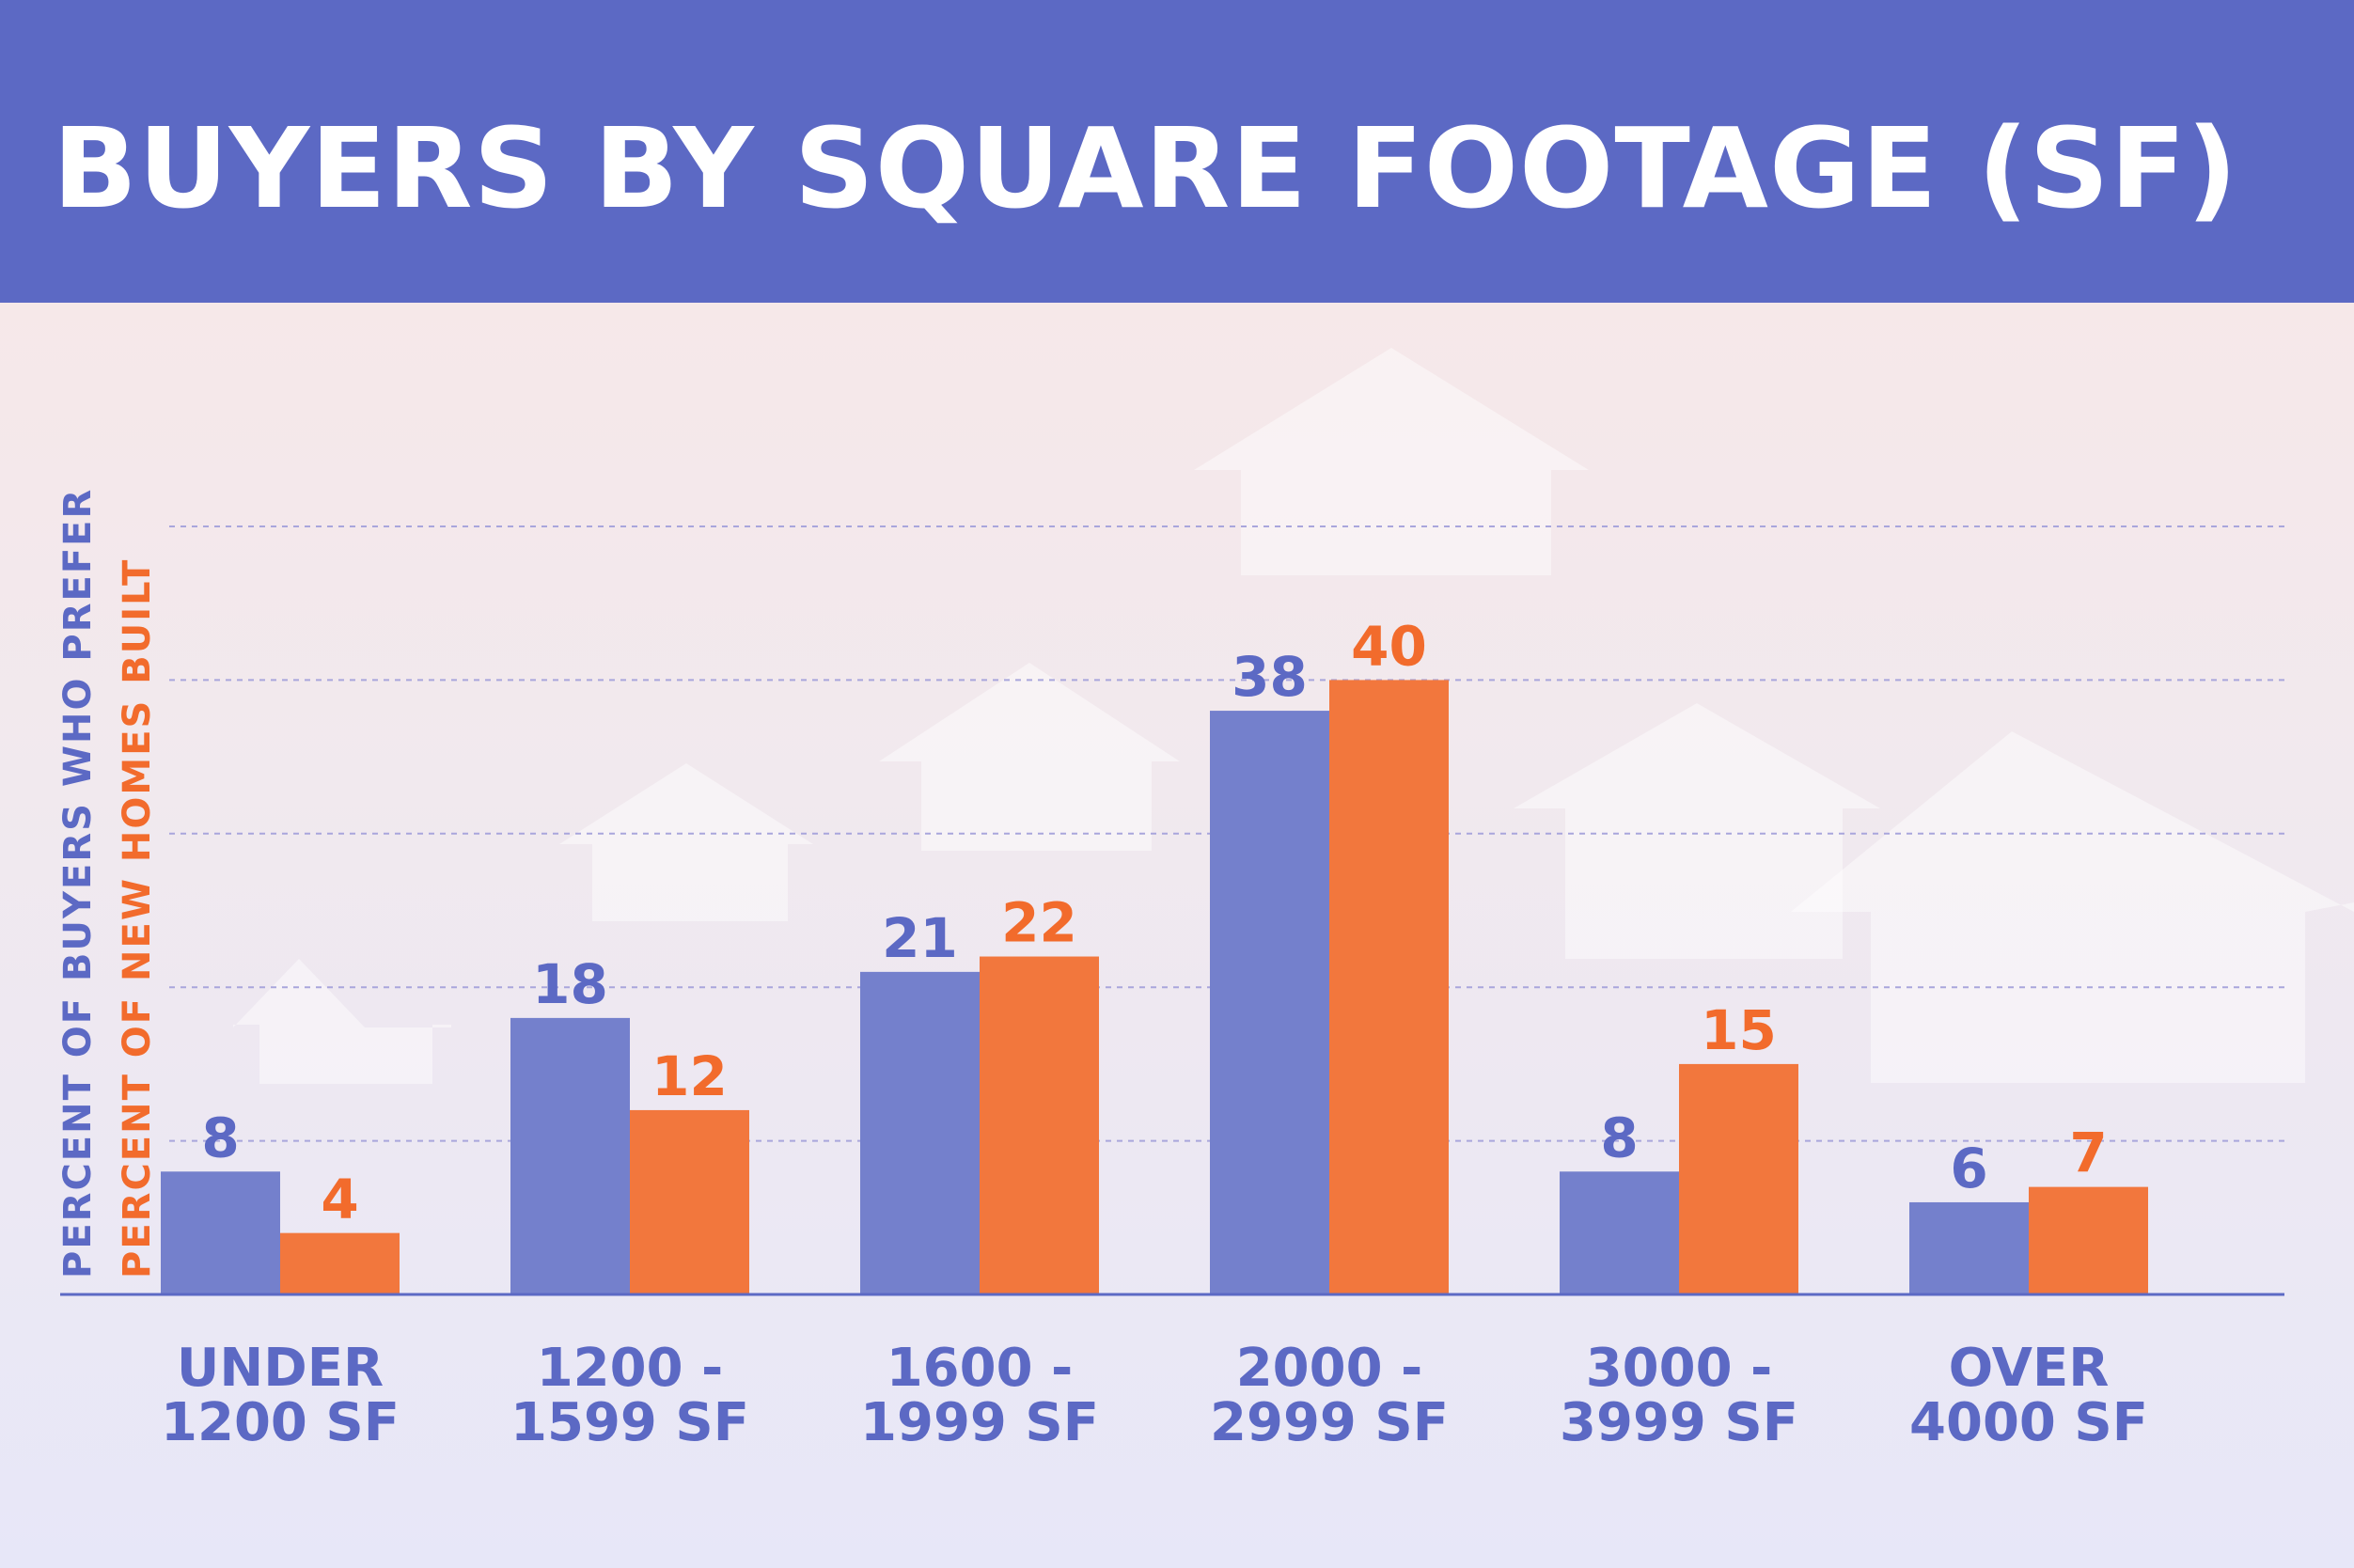 This screenshot has width=2354, height=1568. I want to click on data-label-buyers: 6, so click(1968, 1168).